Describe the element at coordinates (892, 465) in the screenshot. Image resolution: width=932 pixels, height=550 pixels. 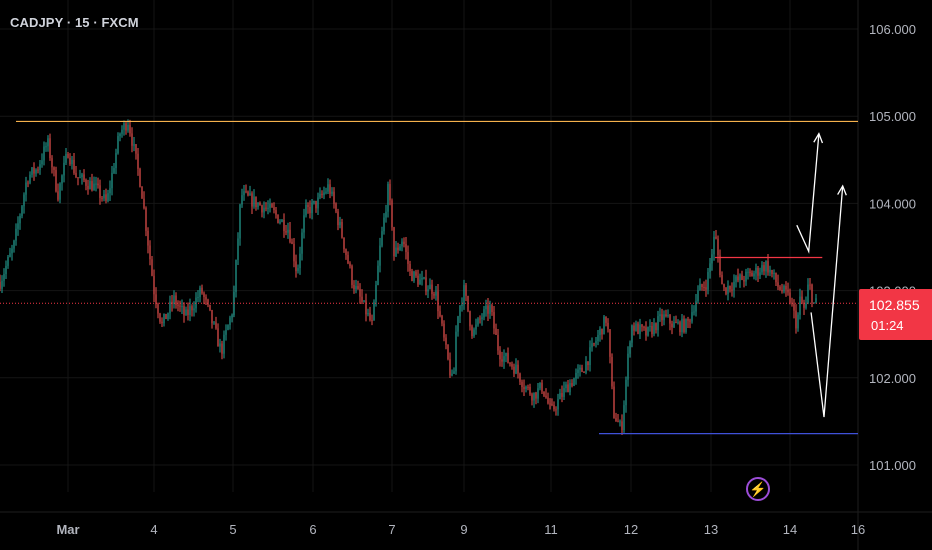
I see `y-tick-label: 101.000` at that location.